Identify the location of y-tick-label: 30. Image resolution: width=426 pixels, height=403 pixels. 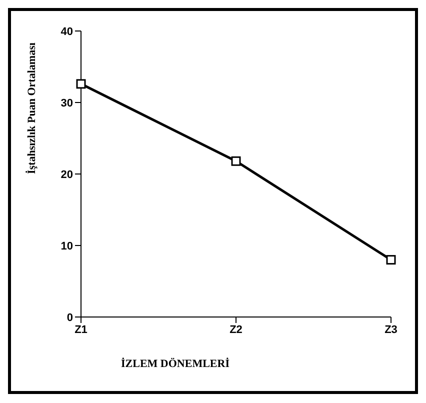
(66, 103).